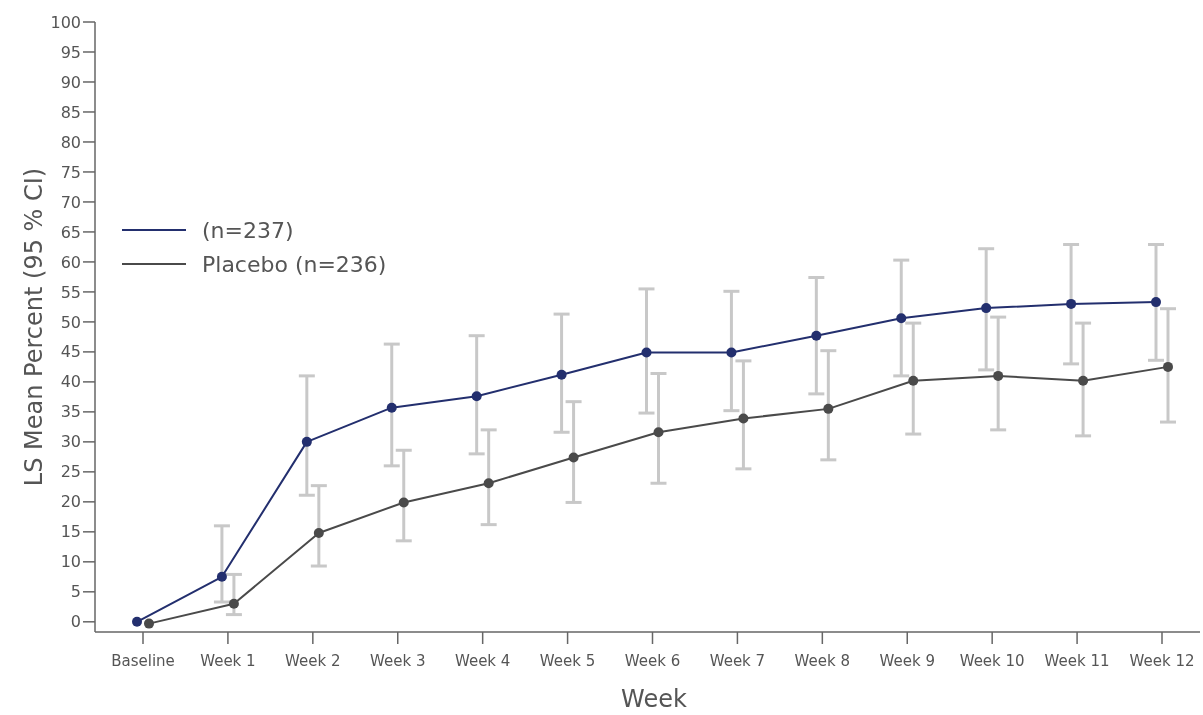 The image size is (1203, 715). Describe the element at coordinates (70, 172) in the screenshot. I see `y-tick-label: 75` at that location.